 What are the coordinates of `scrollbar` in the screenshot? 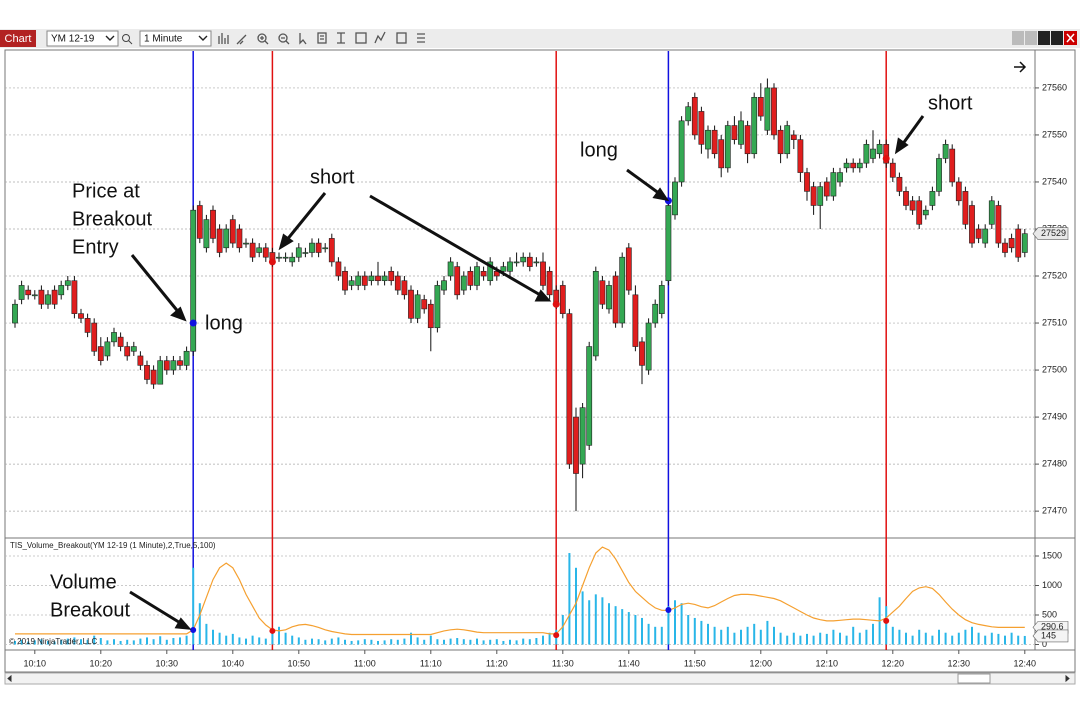 It's located at (540, 678).